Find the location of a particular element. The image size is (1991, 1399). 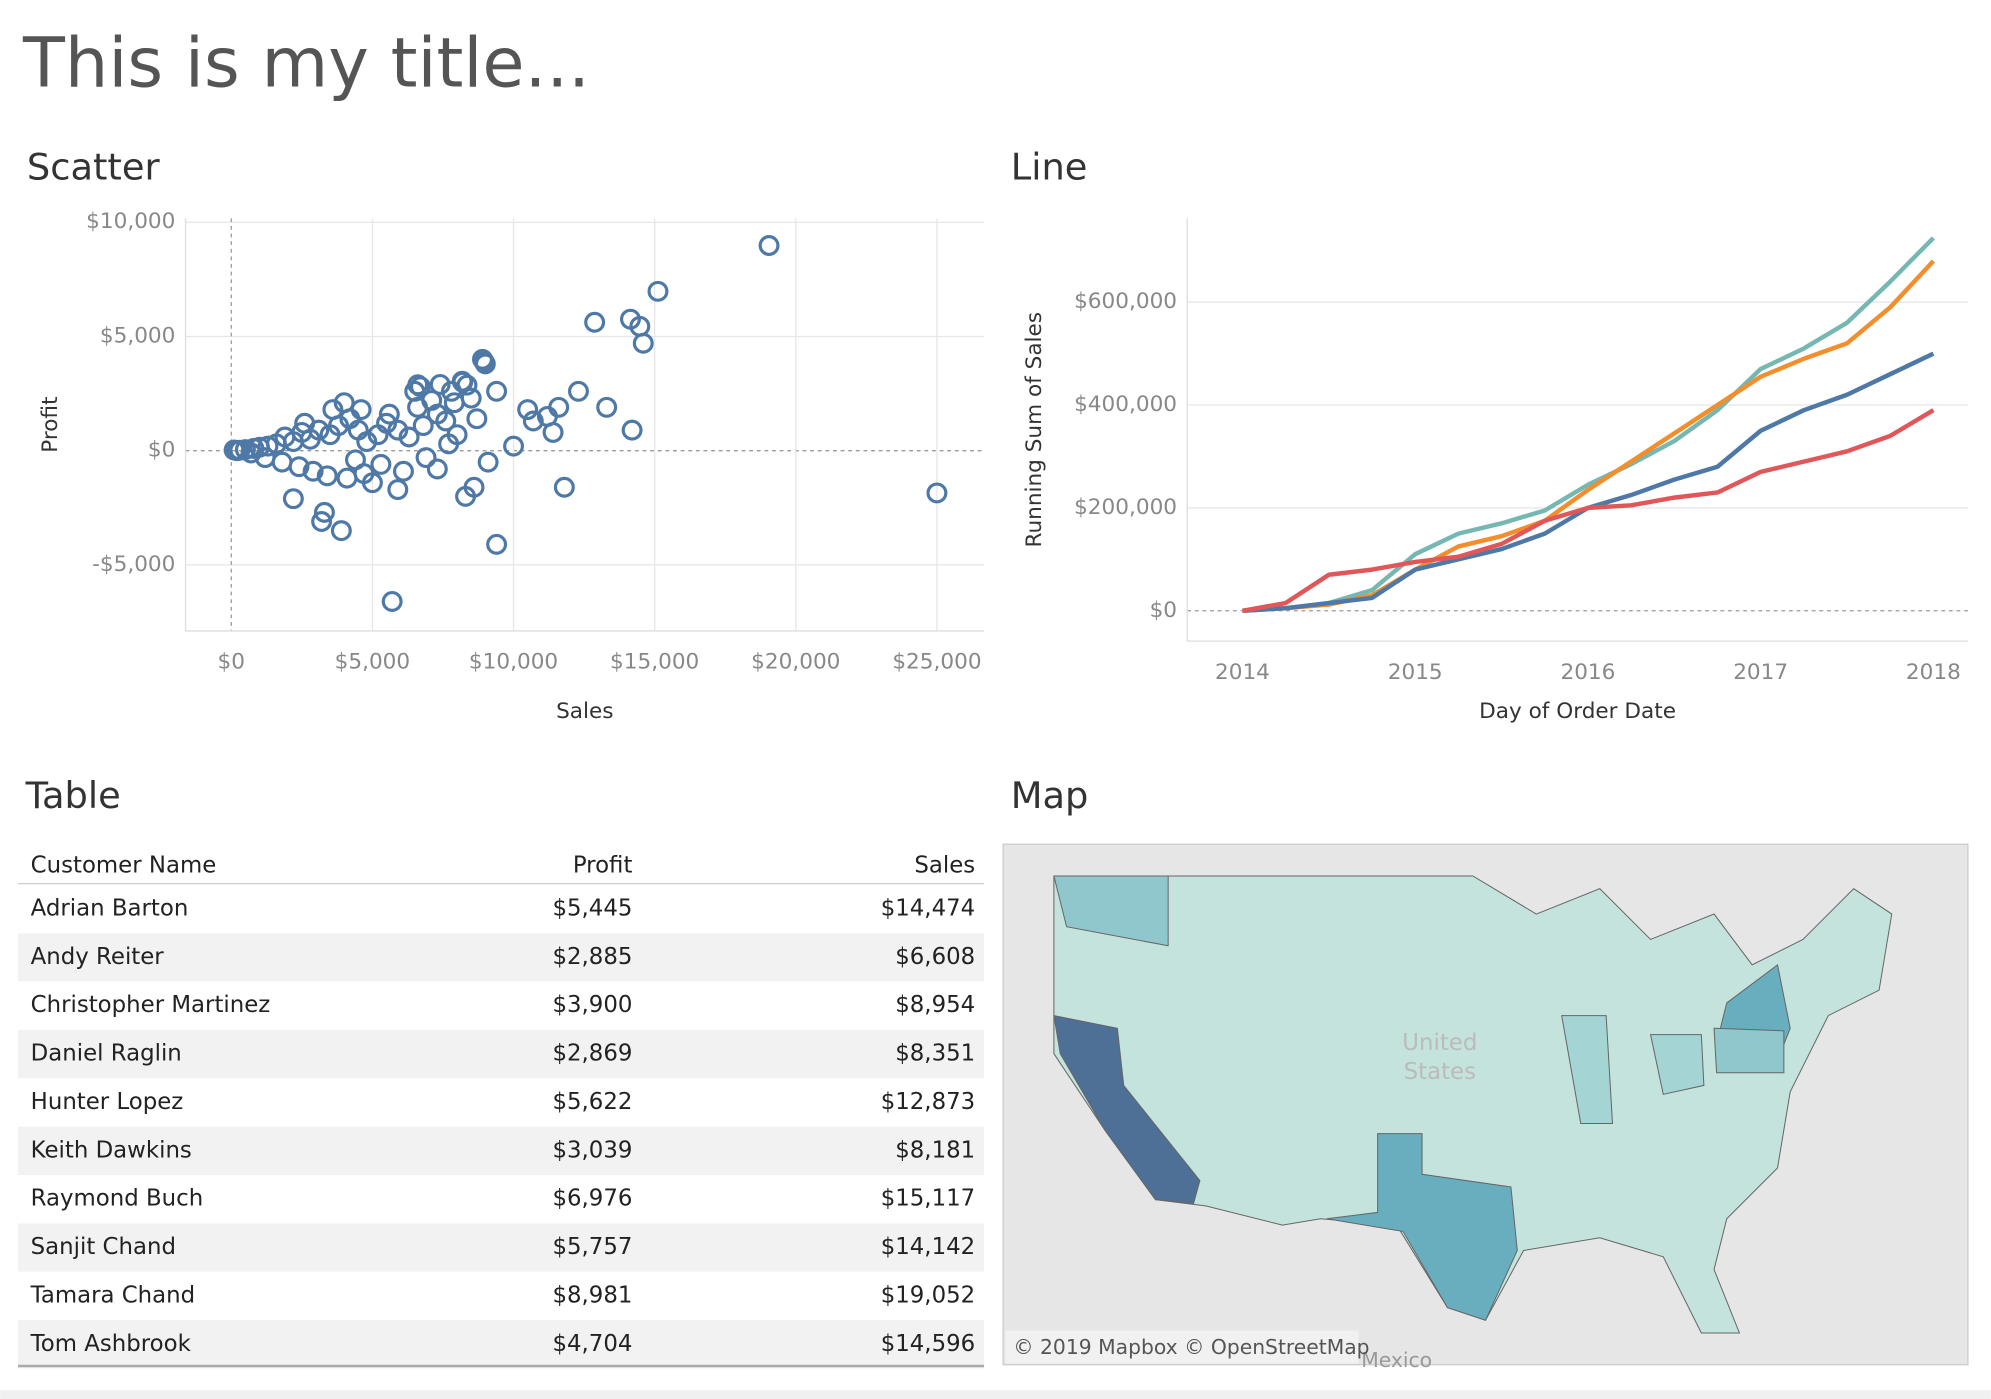

y-tick-label: $0 is located at coordinates (1163, 610).